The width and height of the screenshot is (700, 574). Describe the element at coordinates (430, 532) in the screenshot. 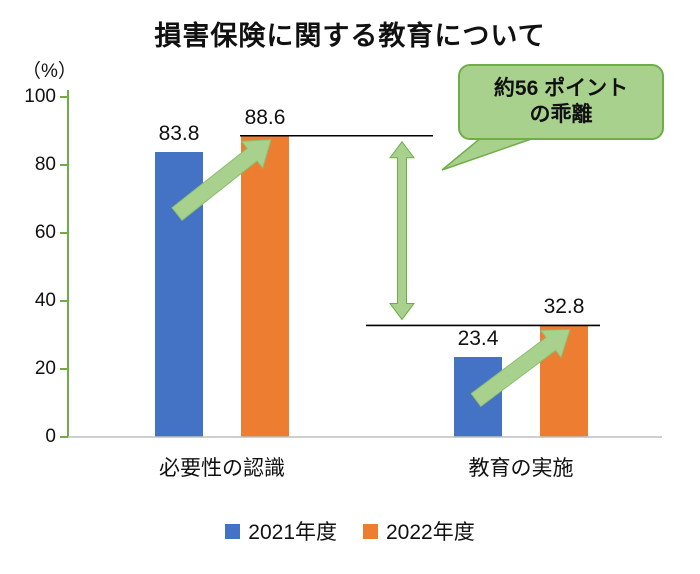

I see `legend-label: 2022年度` at that location.